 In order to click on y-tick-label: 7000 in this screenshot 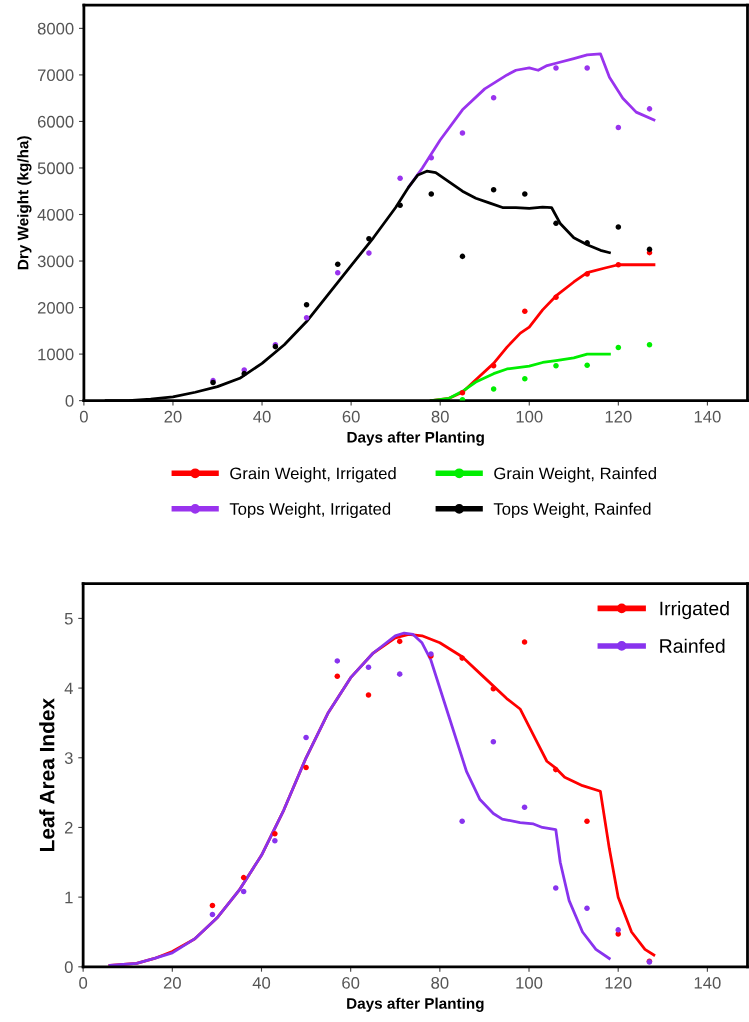, I will do `click(55, 75)`.